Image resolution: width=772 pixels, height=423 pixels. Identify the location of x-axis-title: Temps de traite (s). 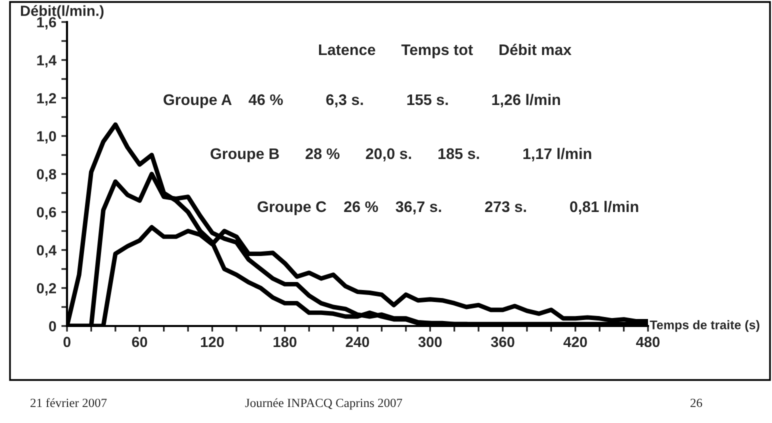
(705, 326).